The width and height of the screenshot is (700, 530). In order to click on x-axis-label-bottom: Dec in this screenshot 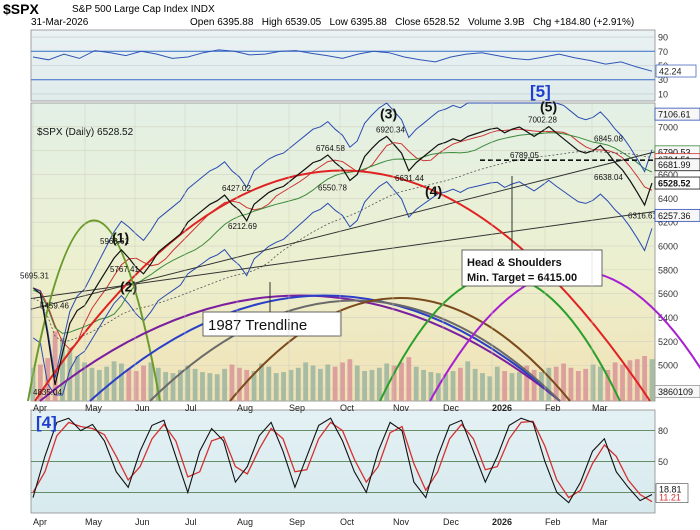, I will do `click(451, 522)`.